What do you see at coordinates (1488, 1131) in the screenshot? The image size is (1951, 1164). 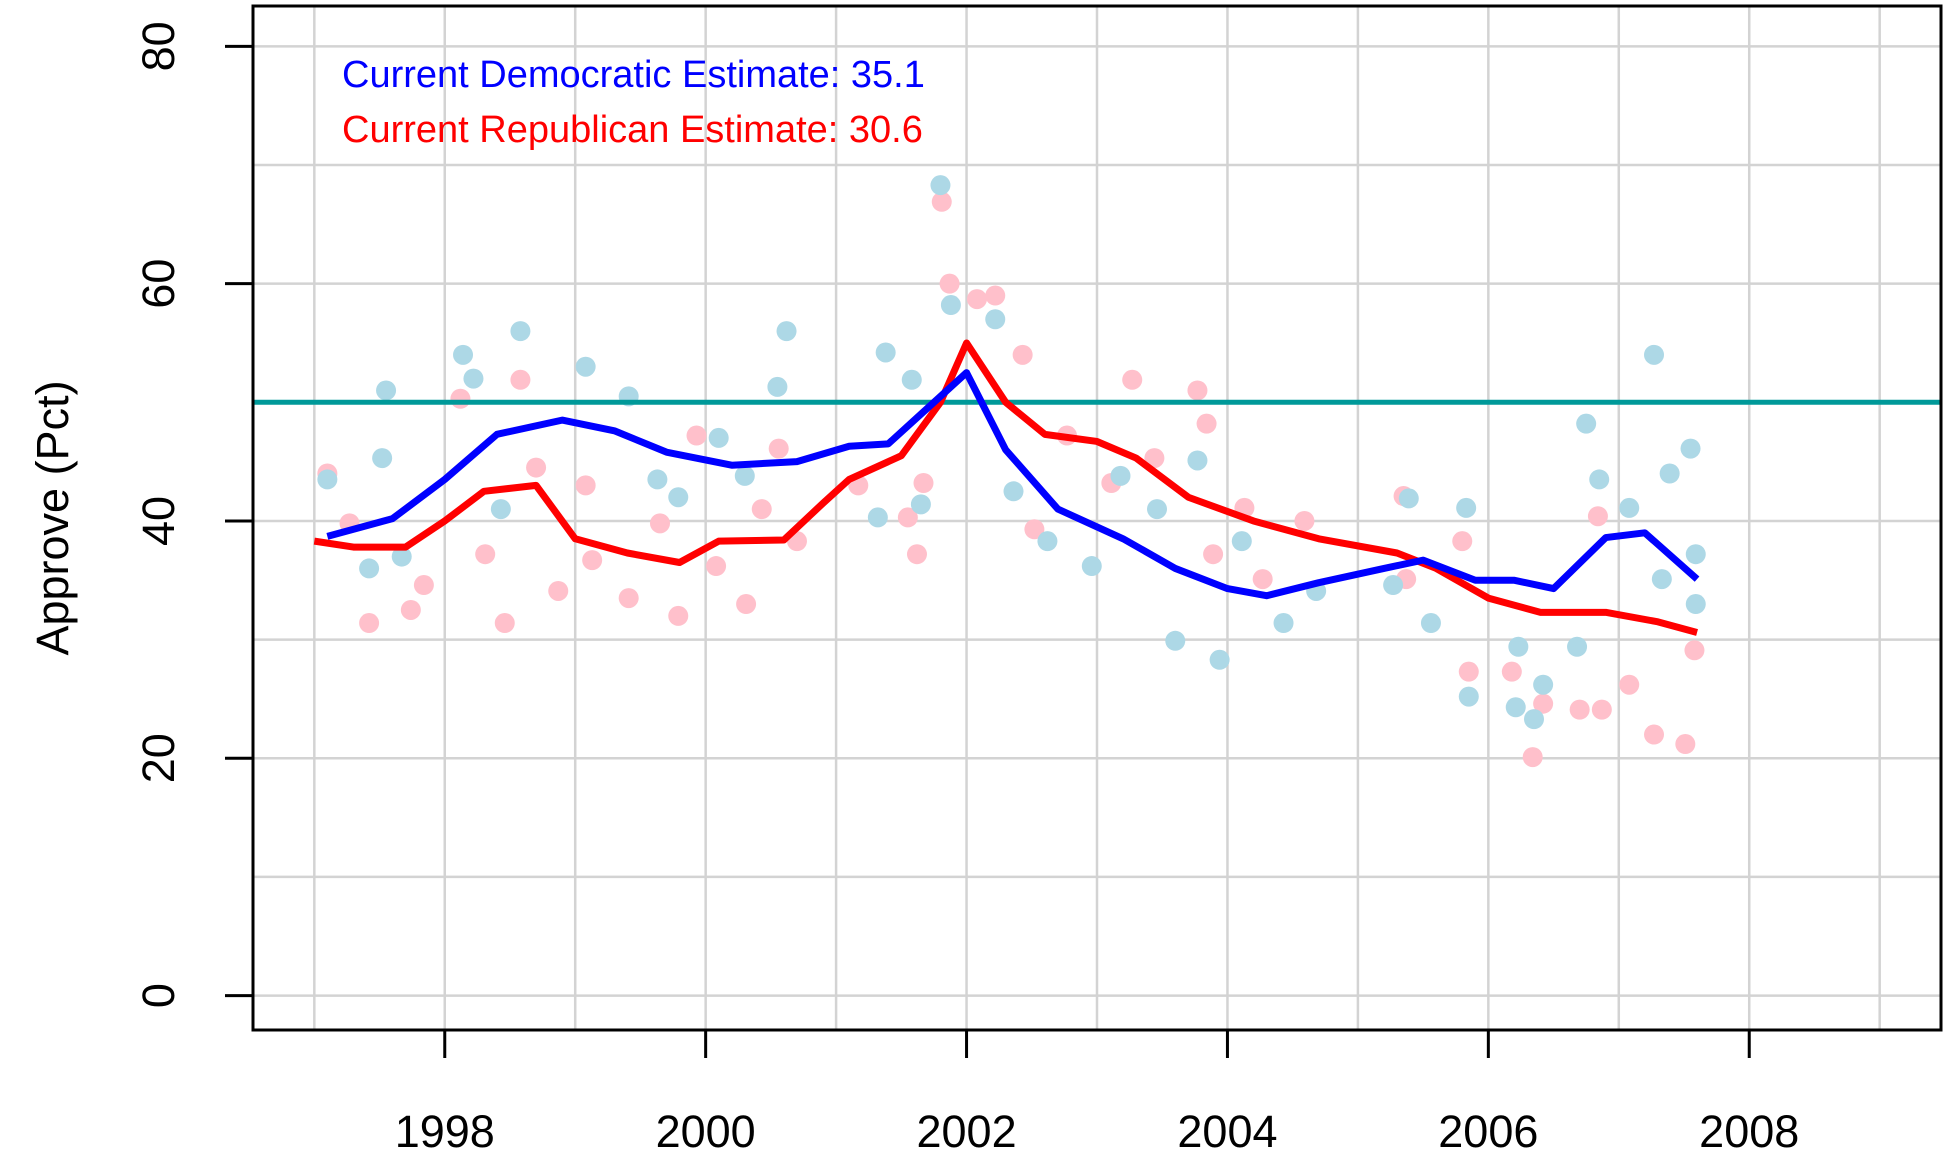 I see `x-tick-label: 2006` at bounding box center [1488, 1131].